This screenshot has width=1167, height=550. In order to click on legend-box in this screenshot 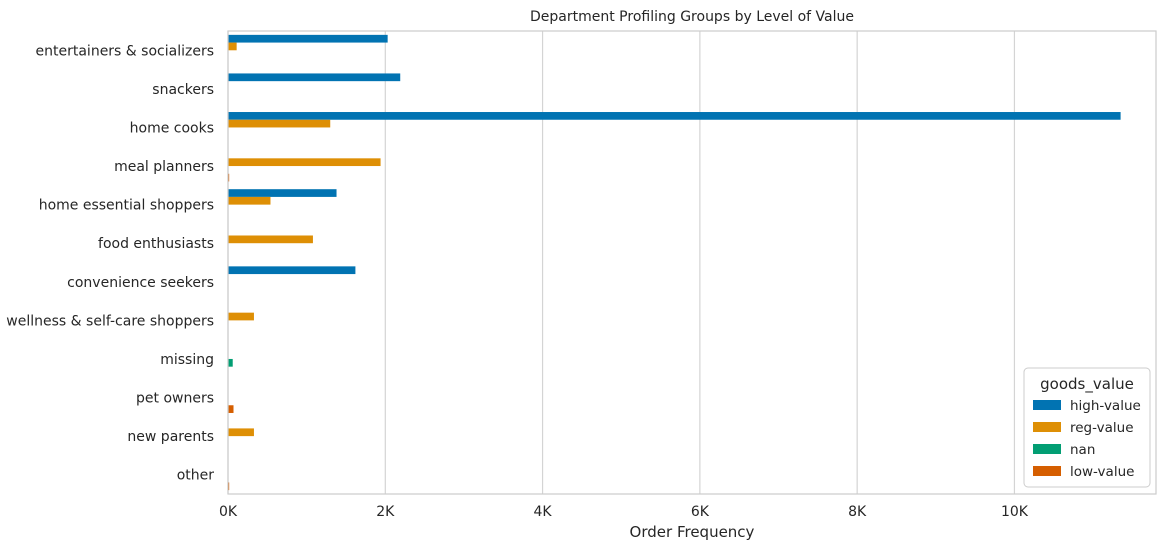, I will do `click(1087, 427)`.